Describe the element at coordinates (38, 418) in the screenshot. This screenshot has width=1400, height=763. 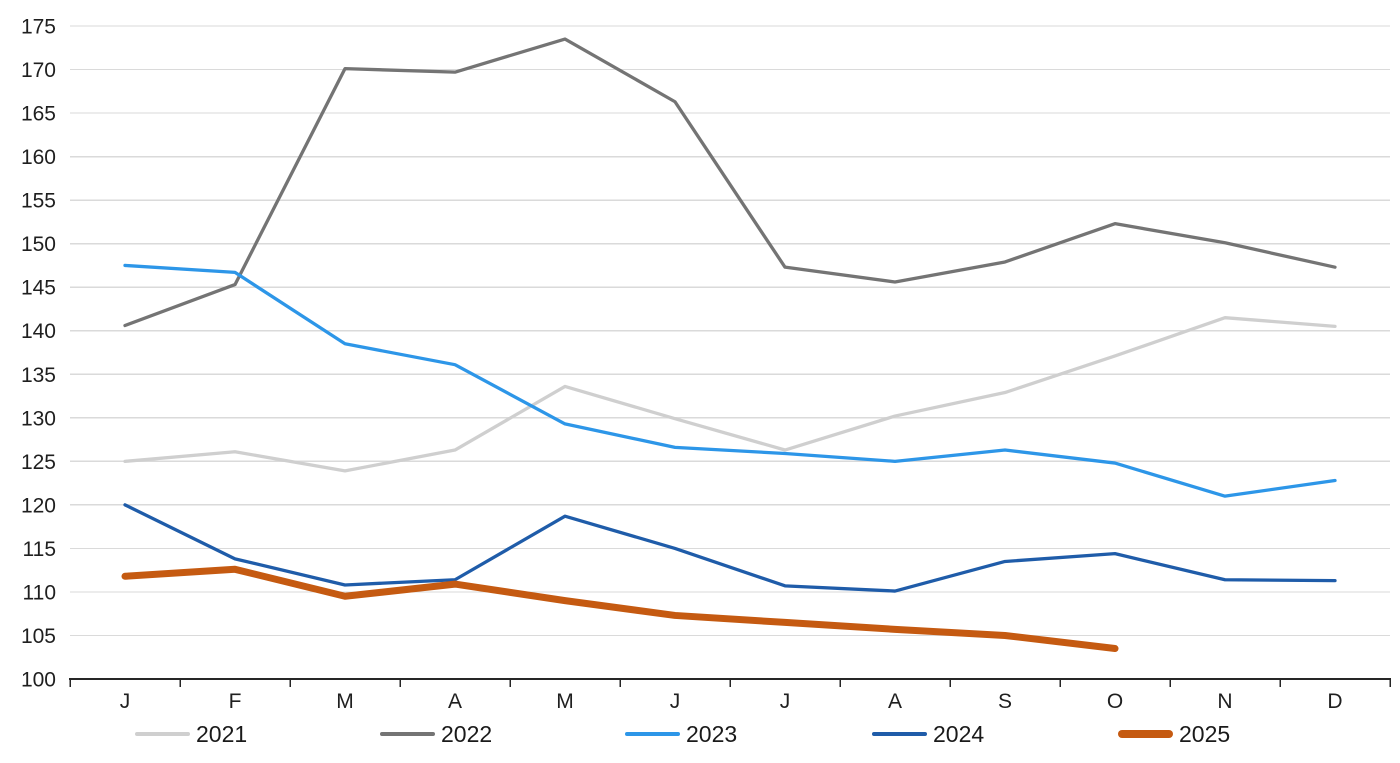
I see `y-axis-tick-label: 130` at that location.